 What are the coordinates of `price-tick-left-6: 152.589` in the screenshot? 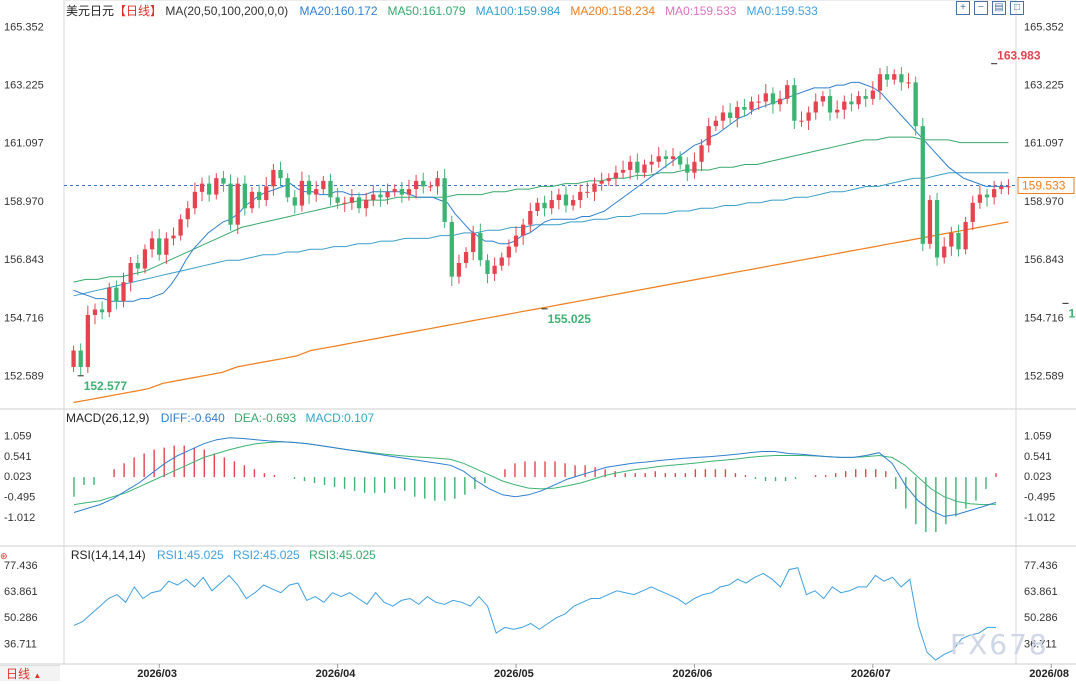 It's located at (24, 376).